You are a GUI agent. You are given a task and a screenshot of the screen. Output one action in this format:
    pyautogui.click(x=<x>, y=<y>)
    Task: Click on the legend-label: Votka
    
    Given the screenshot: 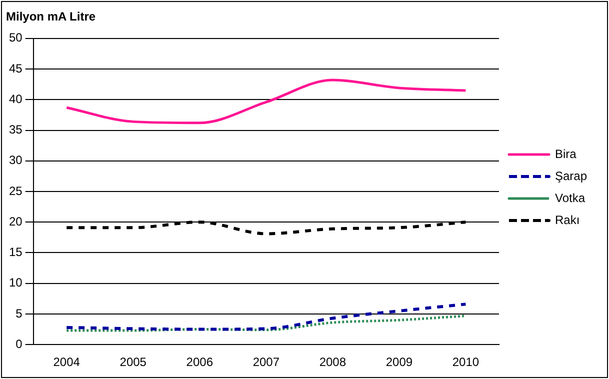 What is the action you would take?
    pyautogui.click(x=570, y=197)
    